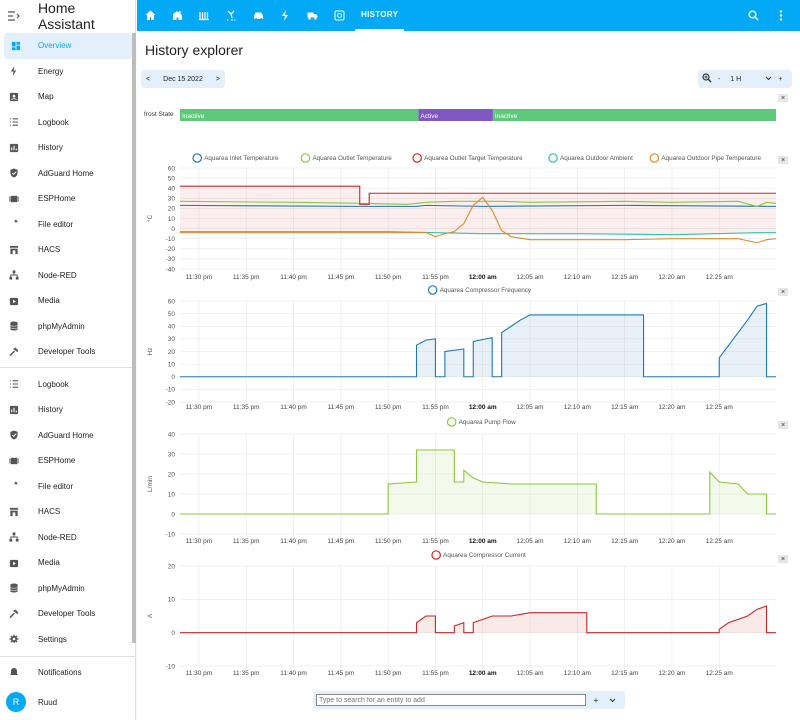 This screenshot has width=800, height=720. Describe the element at coordinates (753, 15) in the screenshot. I see `search-icon` at that location.